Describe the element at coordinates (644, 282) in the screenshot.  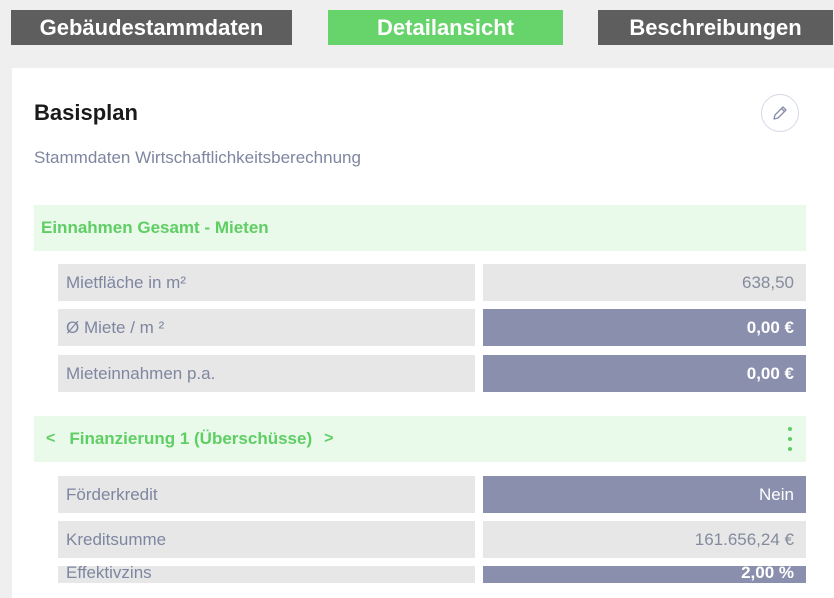
I see `row-value-mietflaeche: 638,50` at that location.